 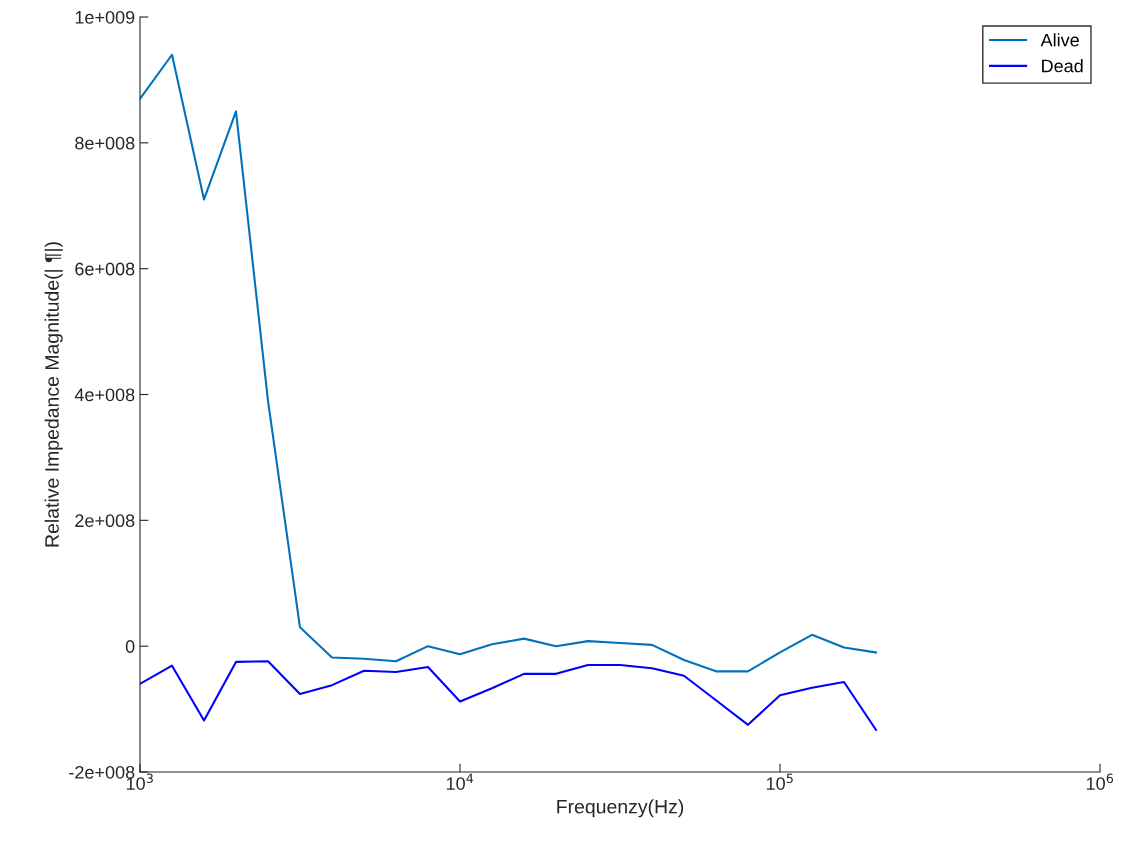 I want to click on y-tick-label: 1e+009, so click(x=105, y=17).